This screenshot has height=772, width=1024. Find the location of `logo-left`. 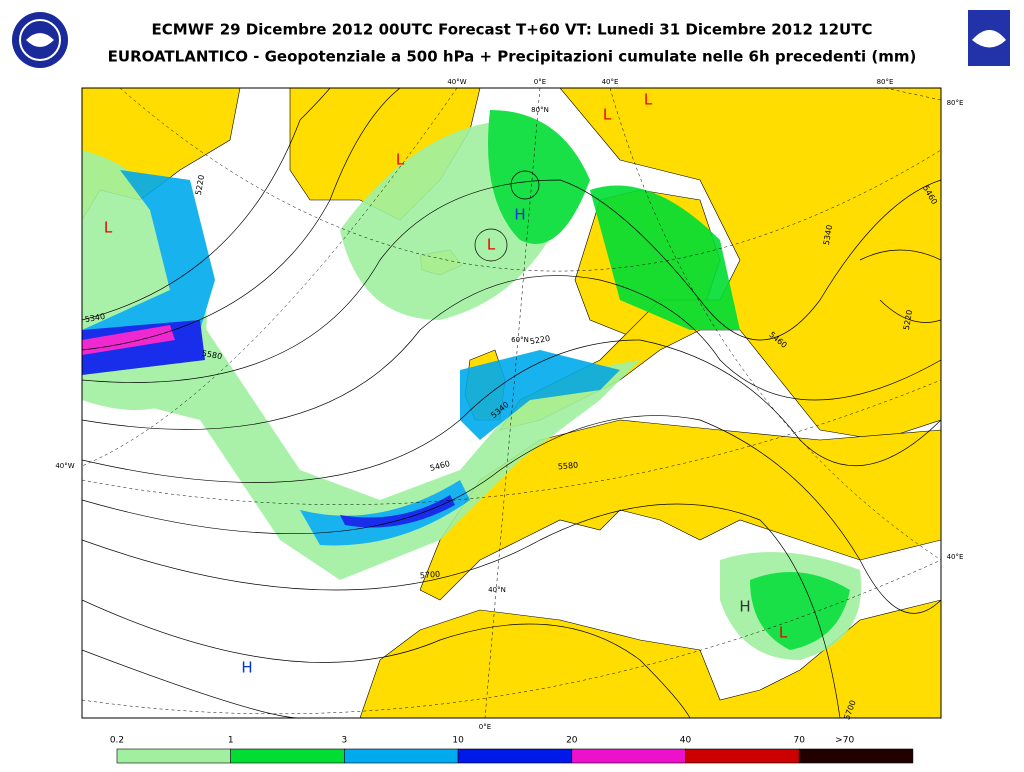

logo-left is located at coordinates (40, 40).